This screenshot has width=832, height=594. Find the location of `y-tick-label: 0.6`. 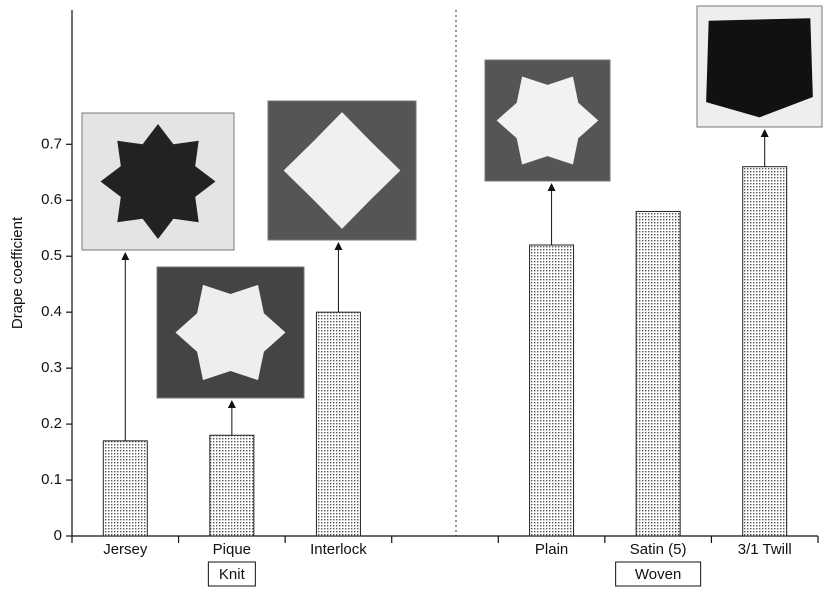

y-tick-label: 0.6 is located at coordinates (51, 199).